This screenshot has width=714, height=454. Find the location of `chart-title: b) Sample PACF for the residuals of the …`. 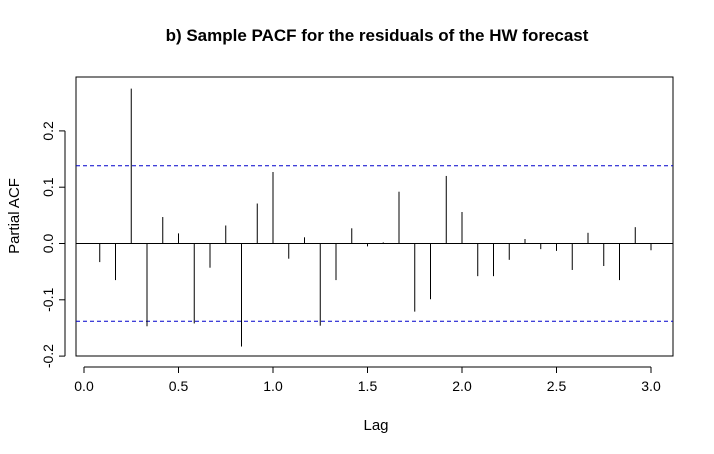

chart-title: b) Sample PACF for the residuals of the … is located at coordinates (377, 35).